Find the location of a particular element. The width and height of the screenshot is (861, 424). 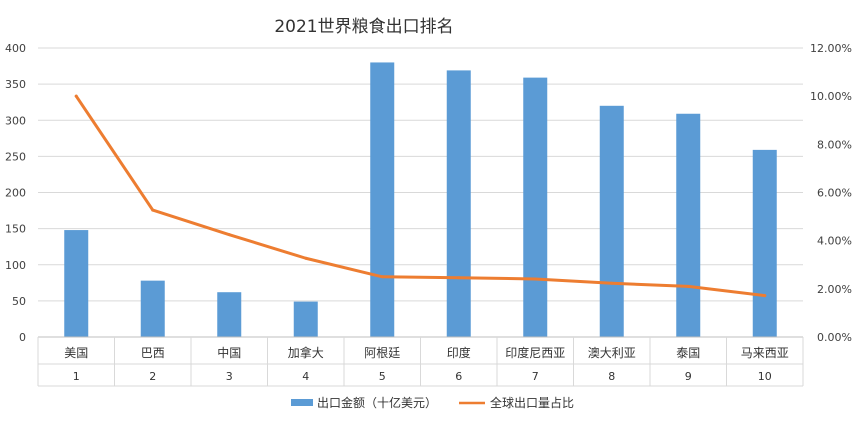

x-category-label: 泰国 is located at coordinates (688, 353).